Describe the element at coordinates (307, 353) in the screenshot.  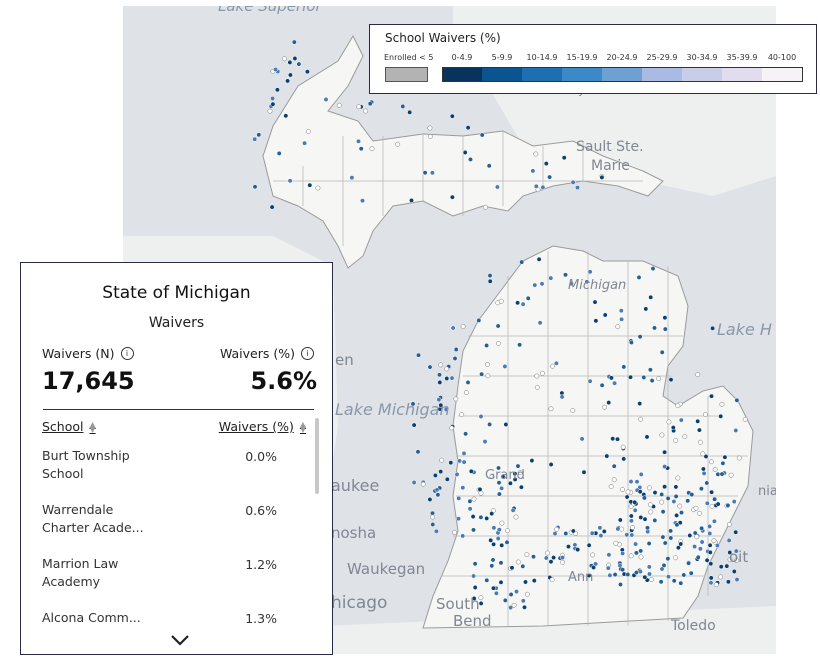
I see `info-icon: i` at that location.